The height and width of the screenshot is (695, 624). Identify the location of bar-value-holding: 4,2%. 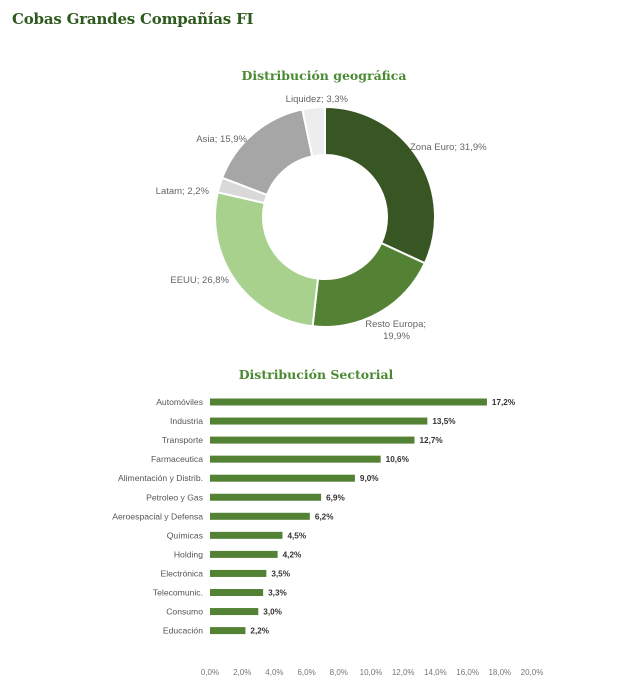
(292, 554).